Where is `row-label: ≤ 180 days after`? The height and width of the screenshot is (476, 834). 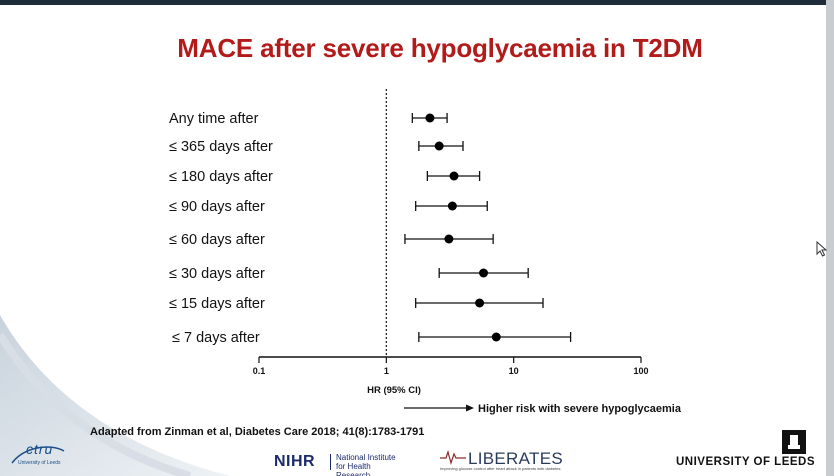
row-label: ≤ 180 days after is located at coordinates (221, 177).